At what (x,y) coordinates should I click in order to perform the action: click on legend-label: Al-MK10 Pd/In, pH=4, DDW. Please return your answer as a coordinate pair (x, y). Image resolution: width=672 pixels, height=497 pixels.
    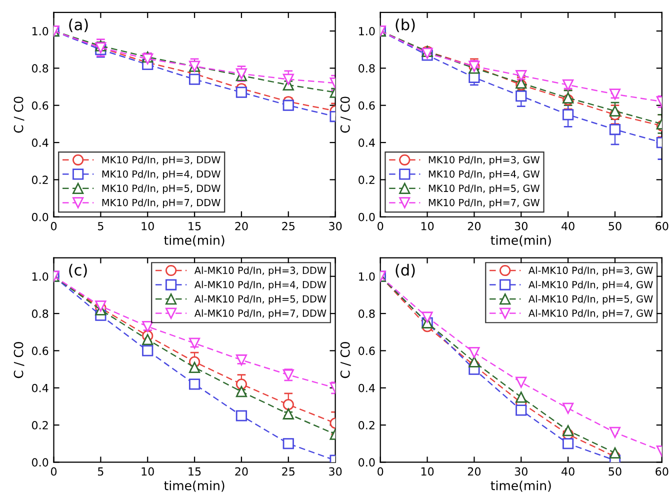
    Looking at the image, I should click on (260, 285).